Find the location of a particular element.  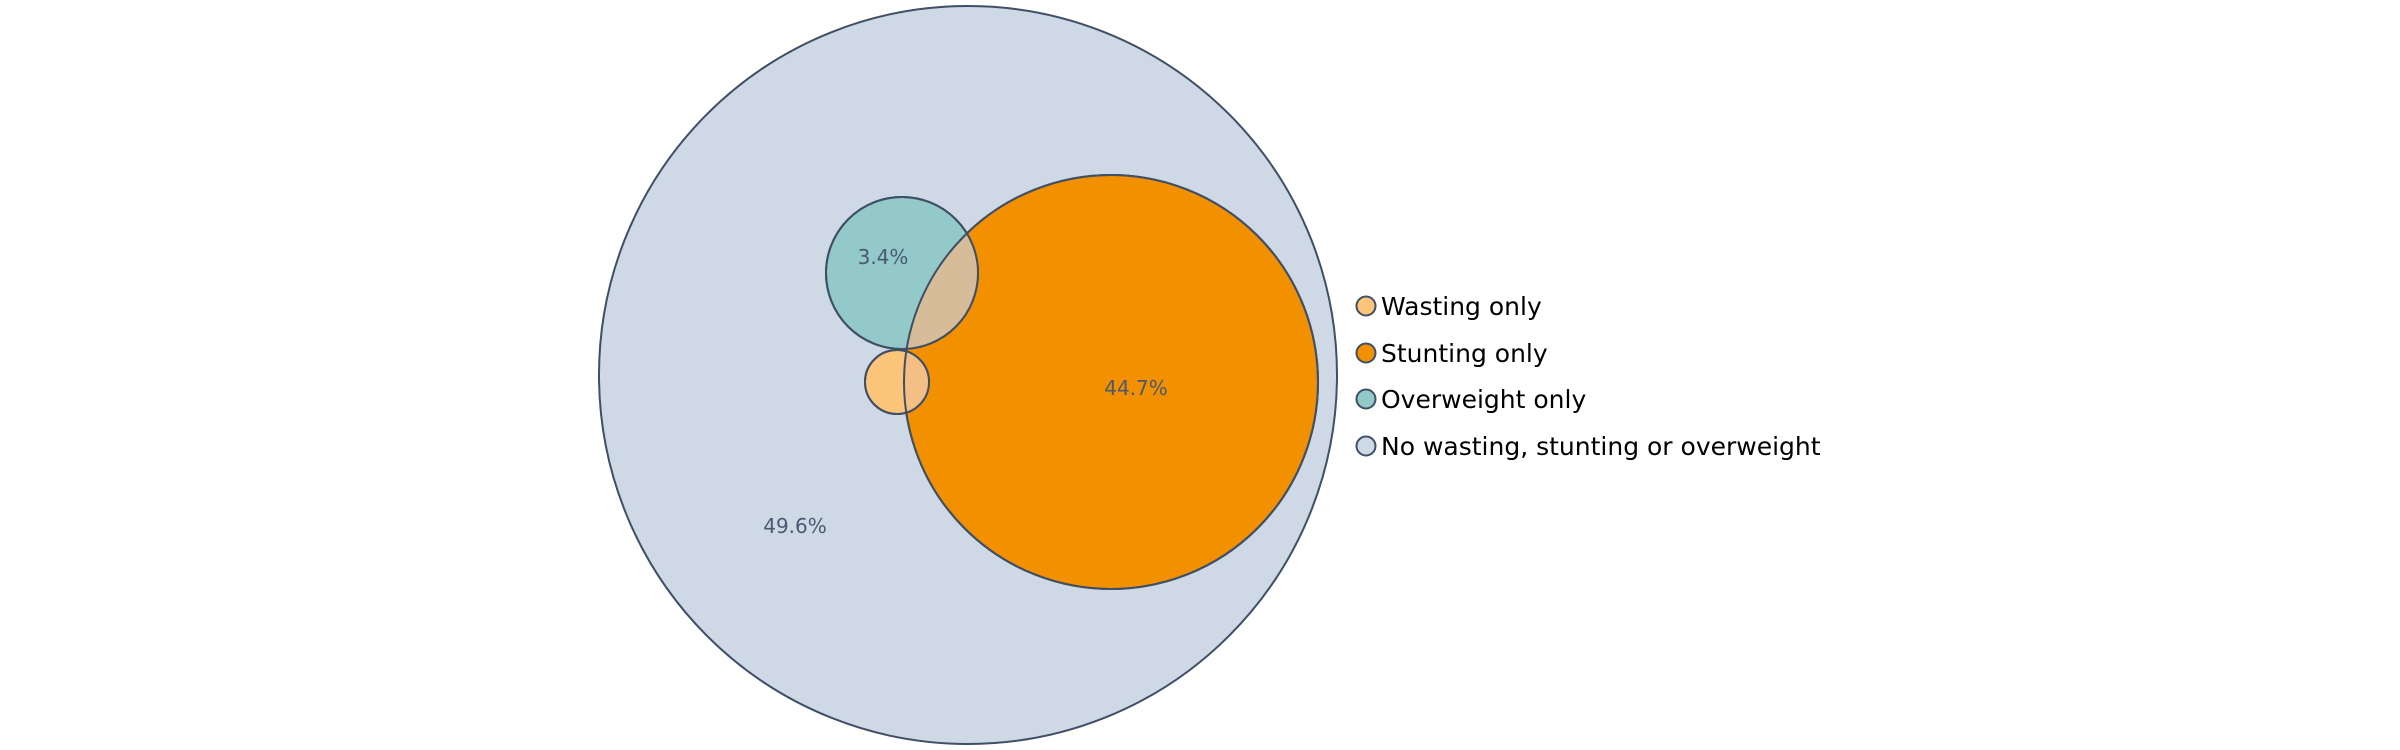

legend-label-wasting: Wasting only is located at coordinates (1461, 306).